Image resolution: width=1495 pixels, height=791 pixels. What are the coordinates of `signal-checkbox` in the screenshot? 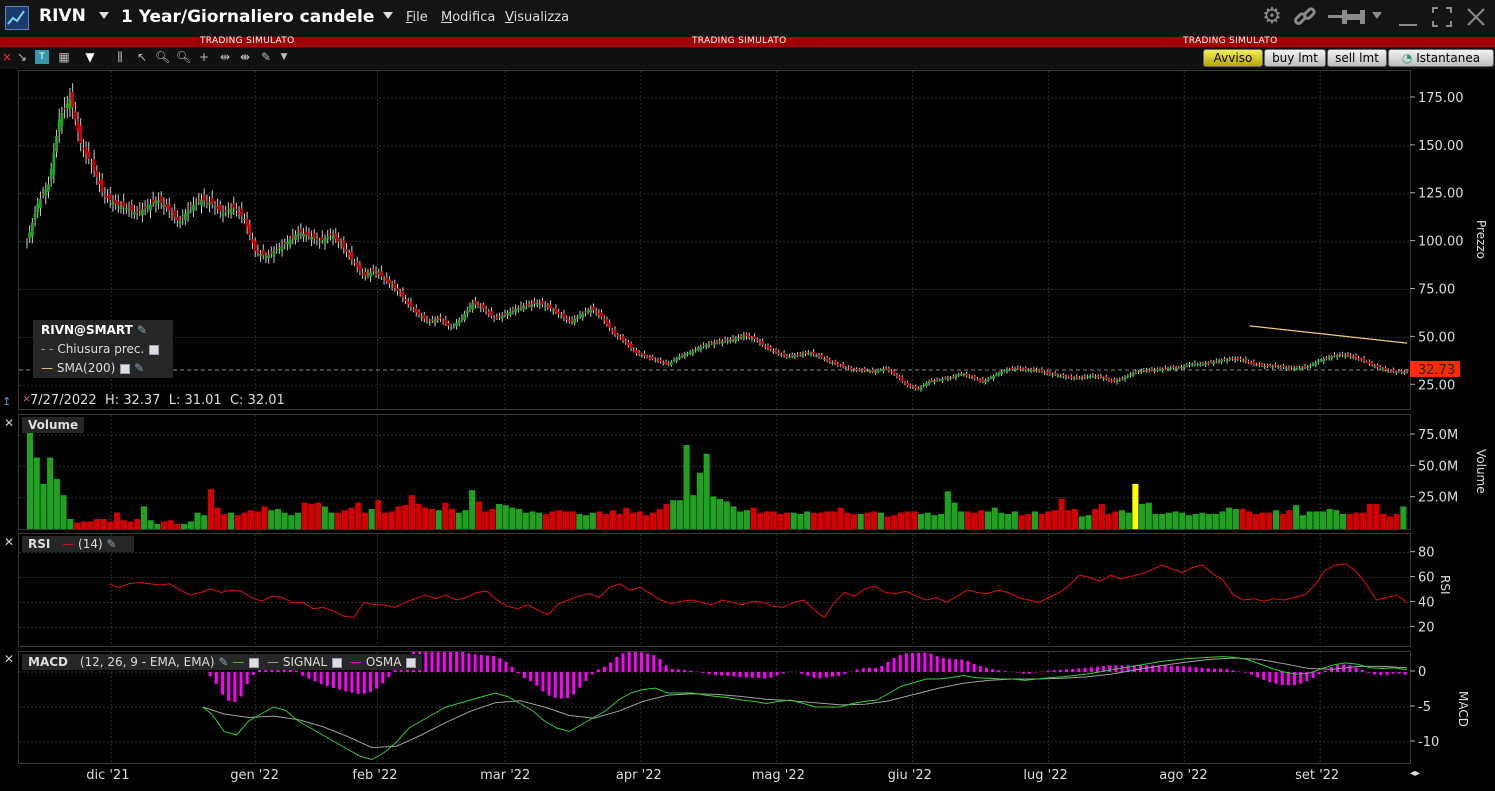 It's located at (337, 662).